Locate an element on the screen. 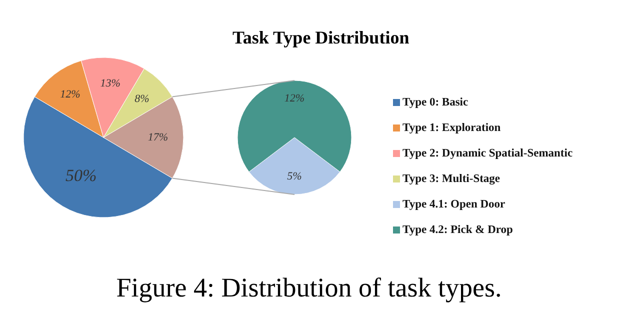 This screenshot has width=617, height=318. chart-title: Task Type Distribution is located at coordinates (321, 38).